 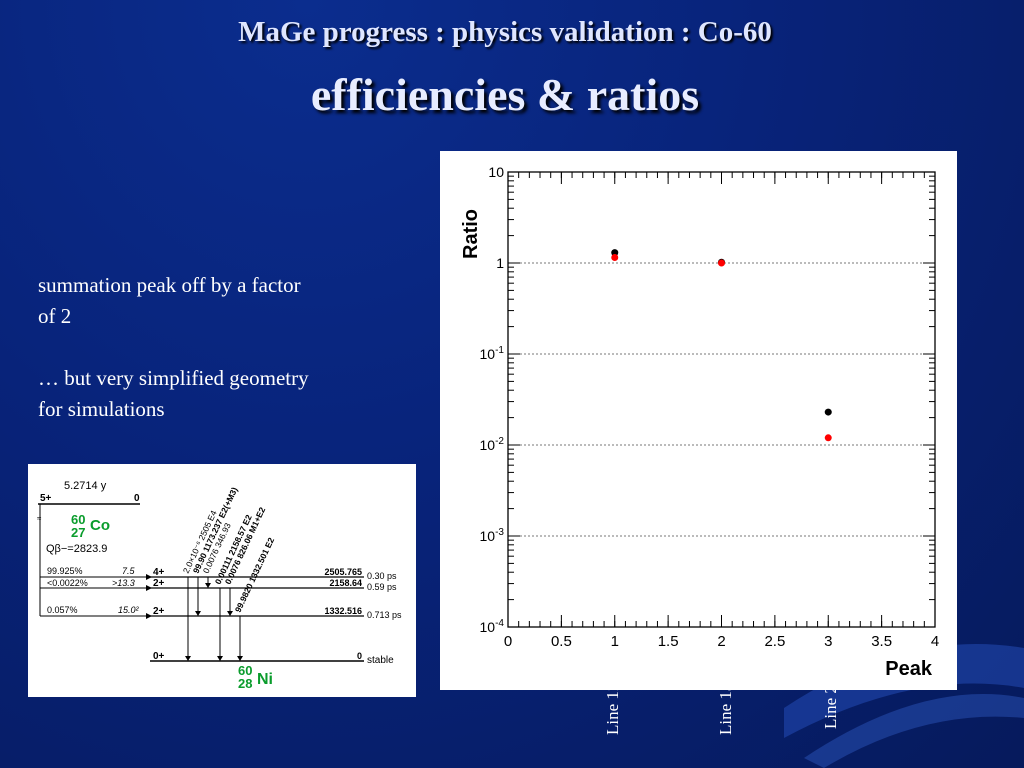 What do you see at coordinates (129, 571) in the screenshot?
I see `branch-logft-1: 7.5` at bounding box center [129, 571].